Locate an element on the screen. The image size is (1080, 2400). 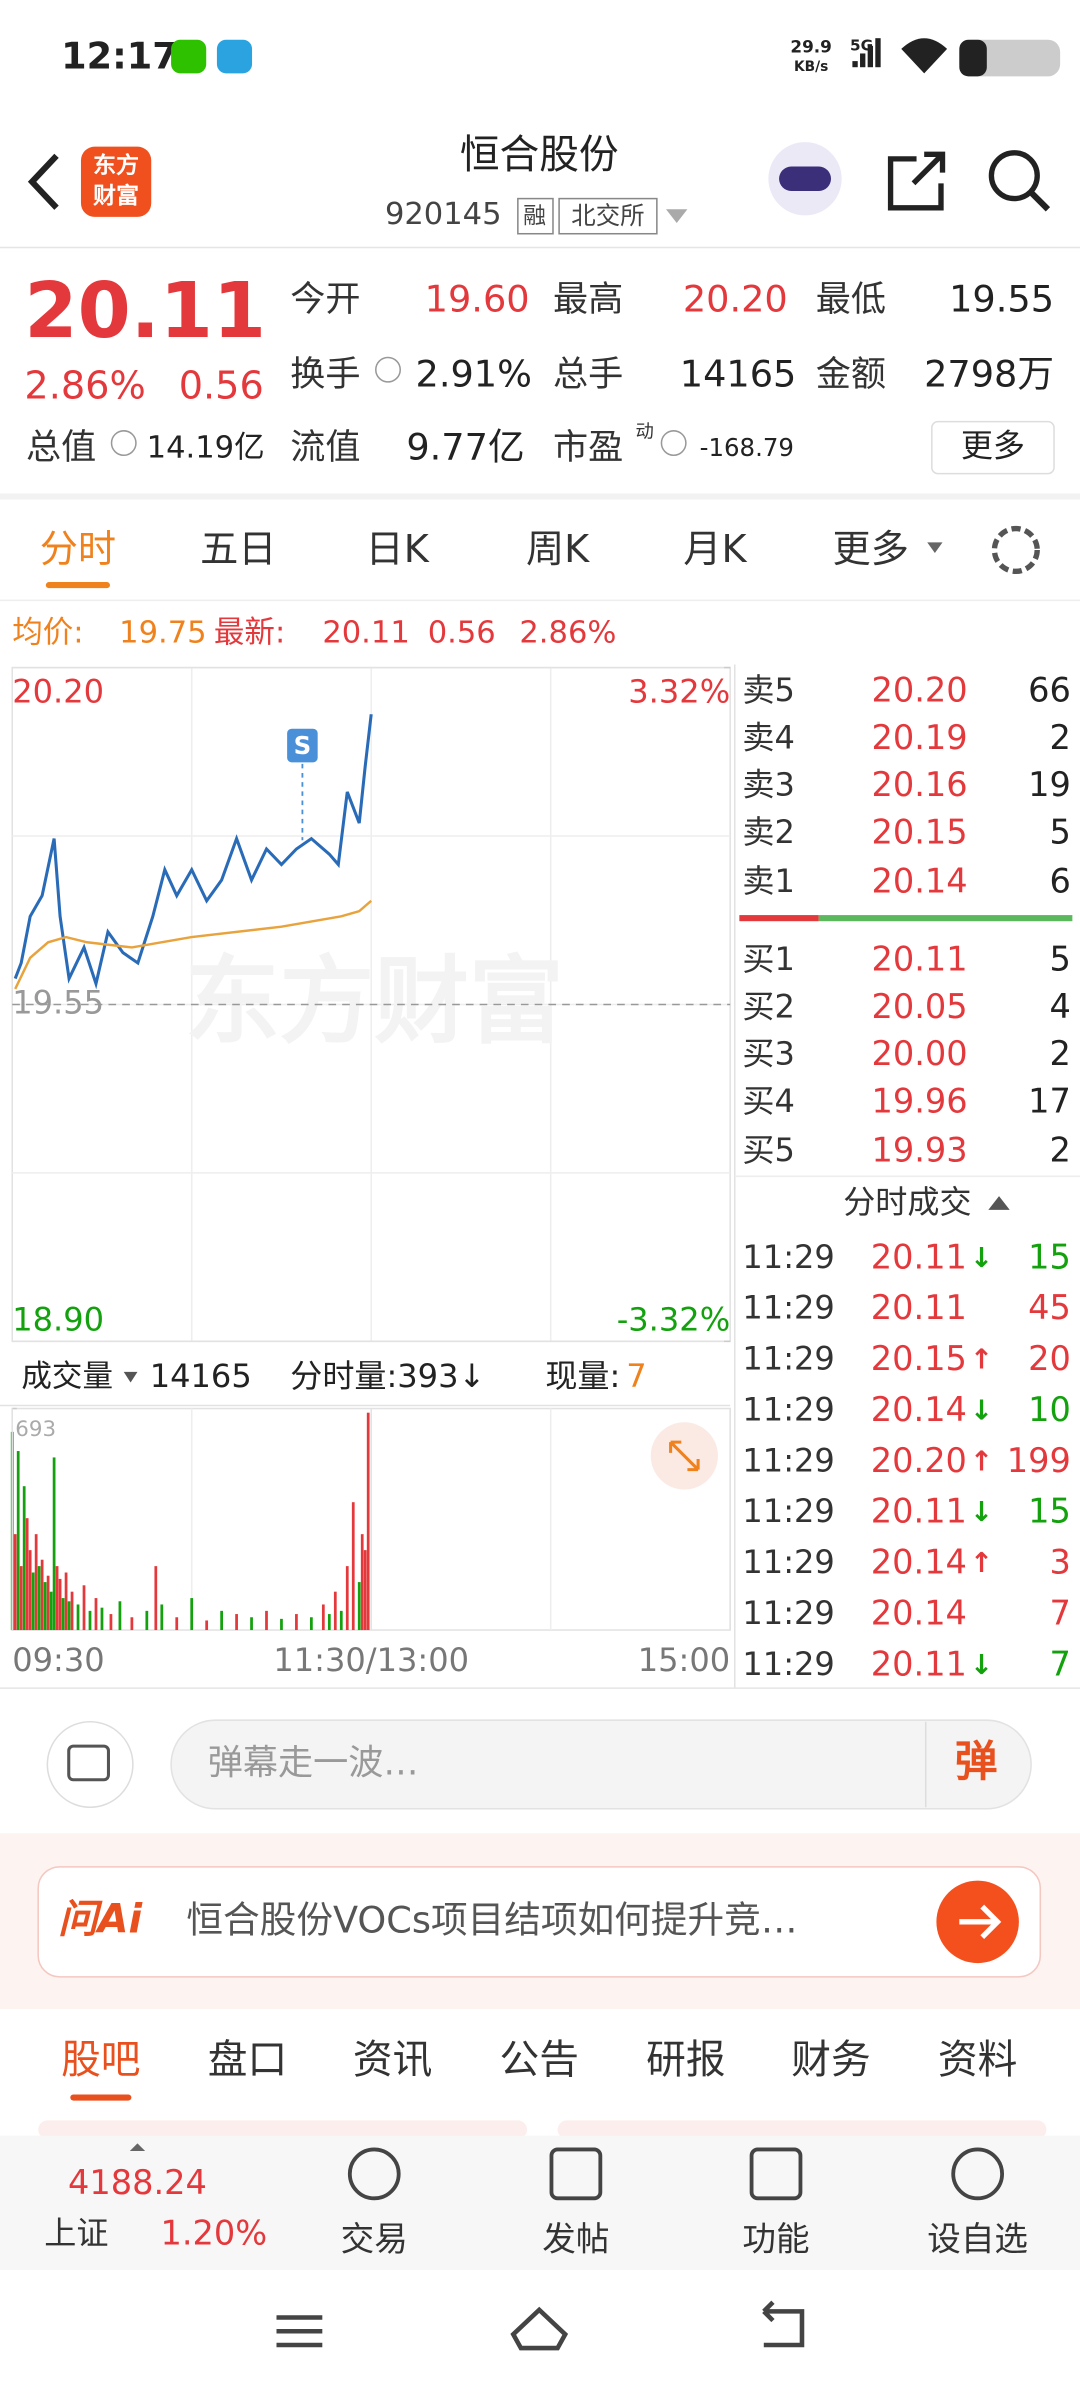
back-button is located at coordinates (43, 181).